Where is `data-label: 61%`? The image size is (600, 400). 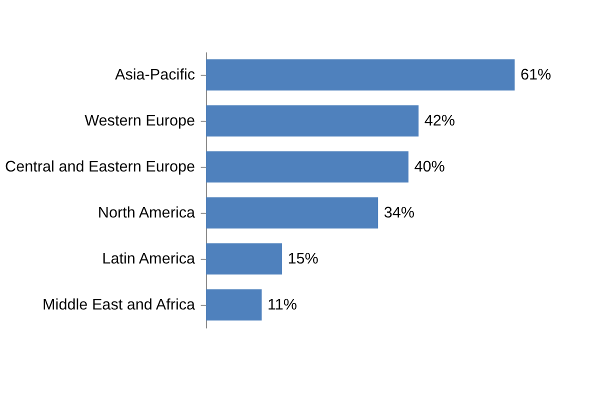 data-label: 61% is located at coordinates (536, 75).